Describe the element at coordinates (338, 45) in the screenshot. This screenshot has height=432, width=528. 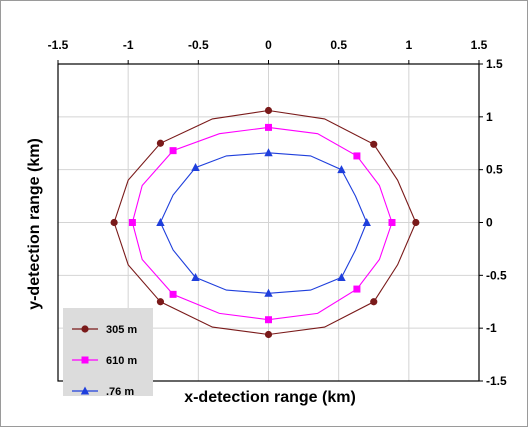
I see `x-tick-label: 0.5` at that location.